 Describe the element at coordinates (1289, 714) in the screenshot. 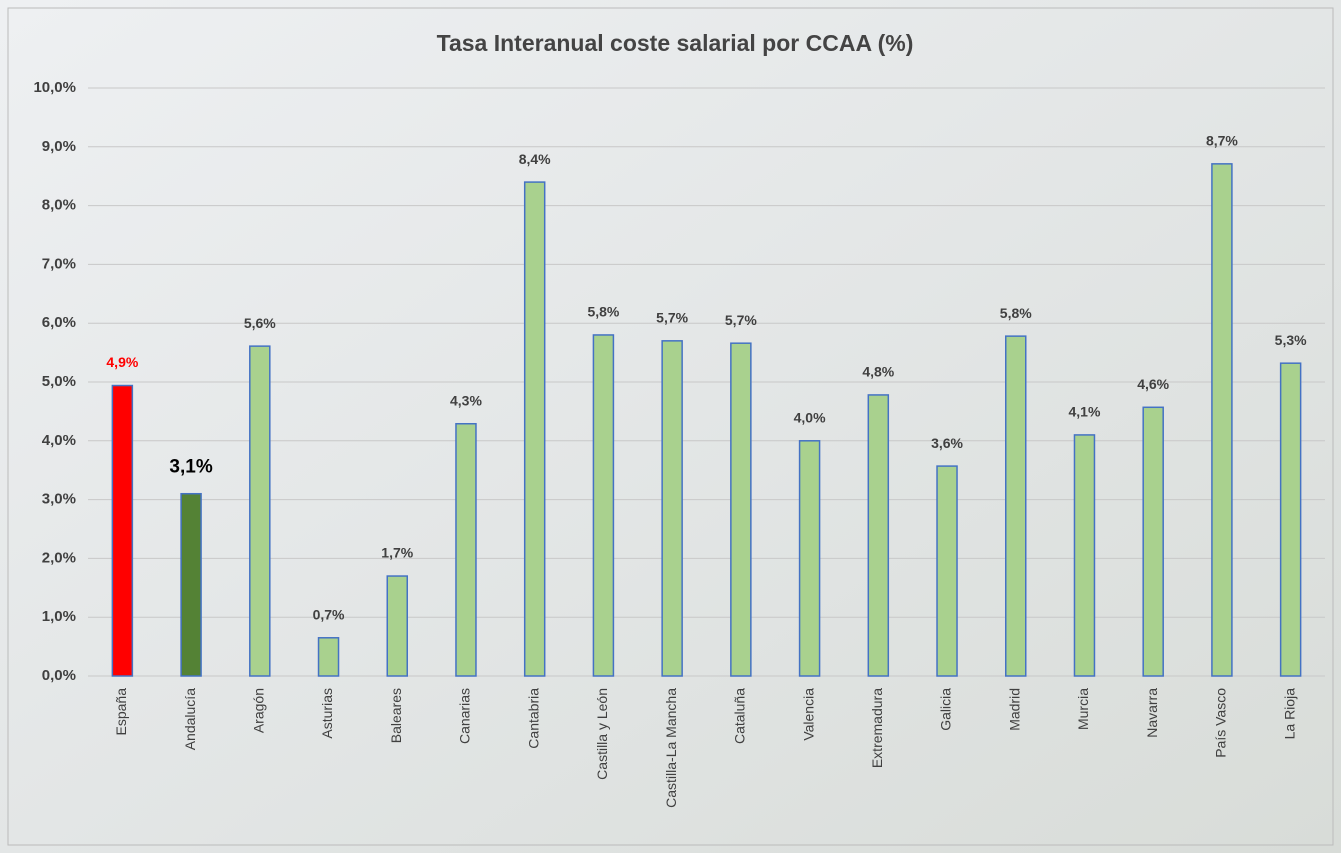

I see `x-tick-label: La Rioja` at that location.